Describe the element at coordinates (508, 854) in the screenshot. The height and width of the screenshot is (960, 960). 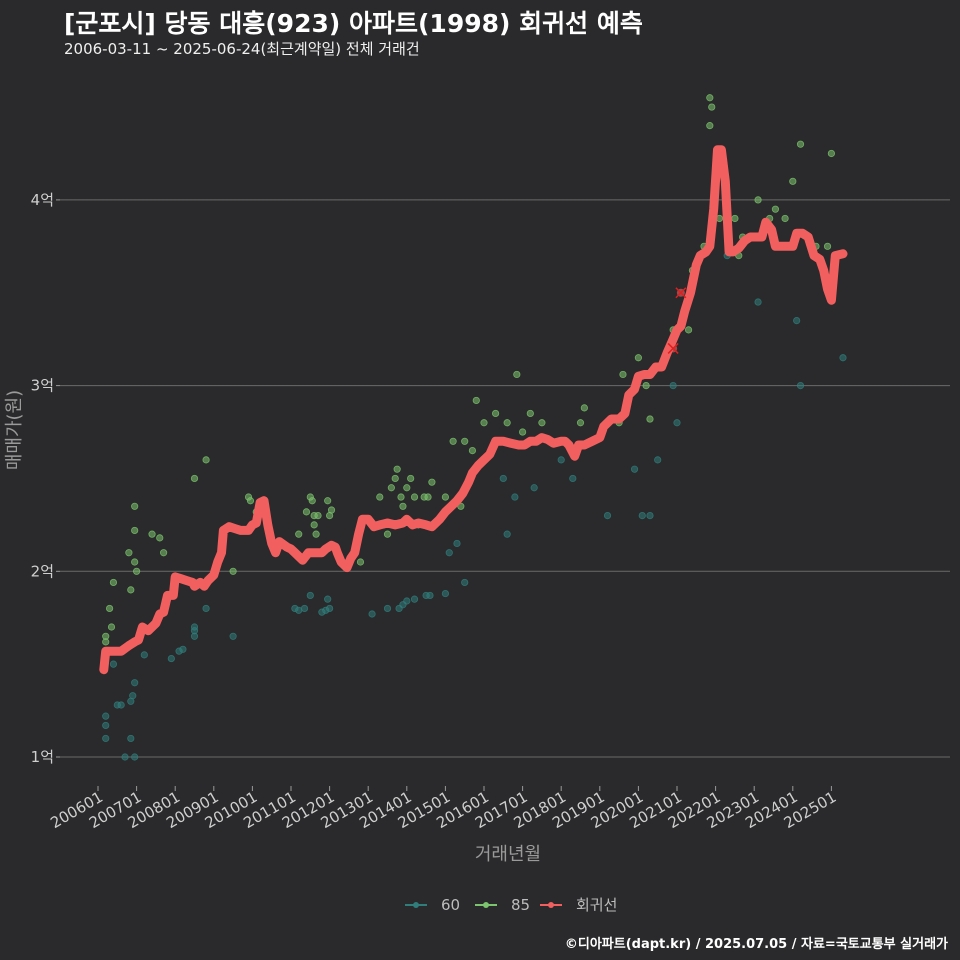
I see `x-axis-title: 거래년월` at that location.